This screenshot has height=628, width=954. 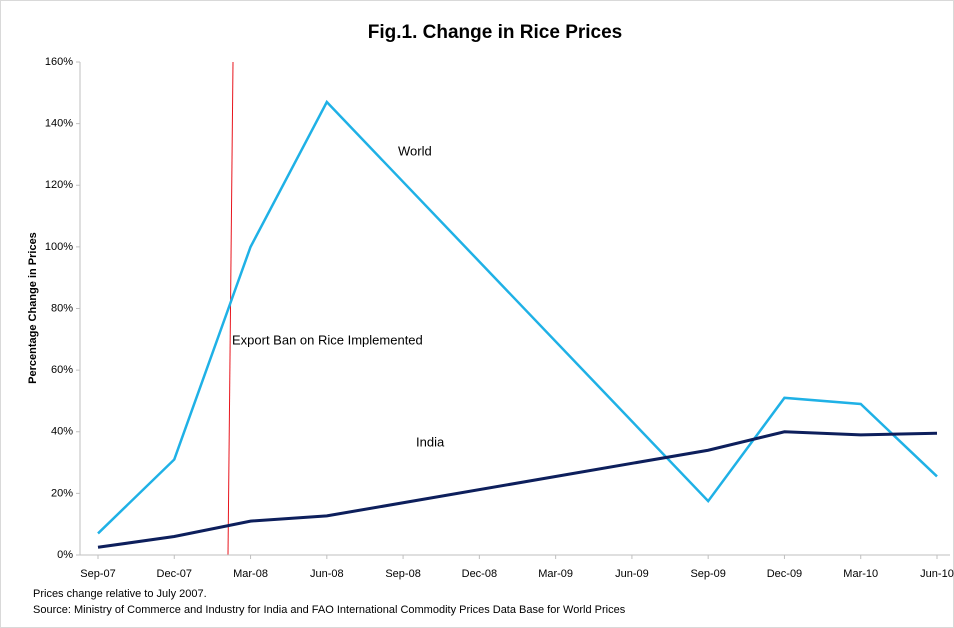 I want to click on annotation: Export Ban on Rice Implemented, so click(x=327, y=339).